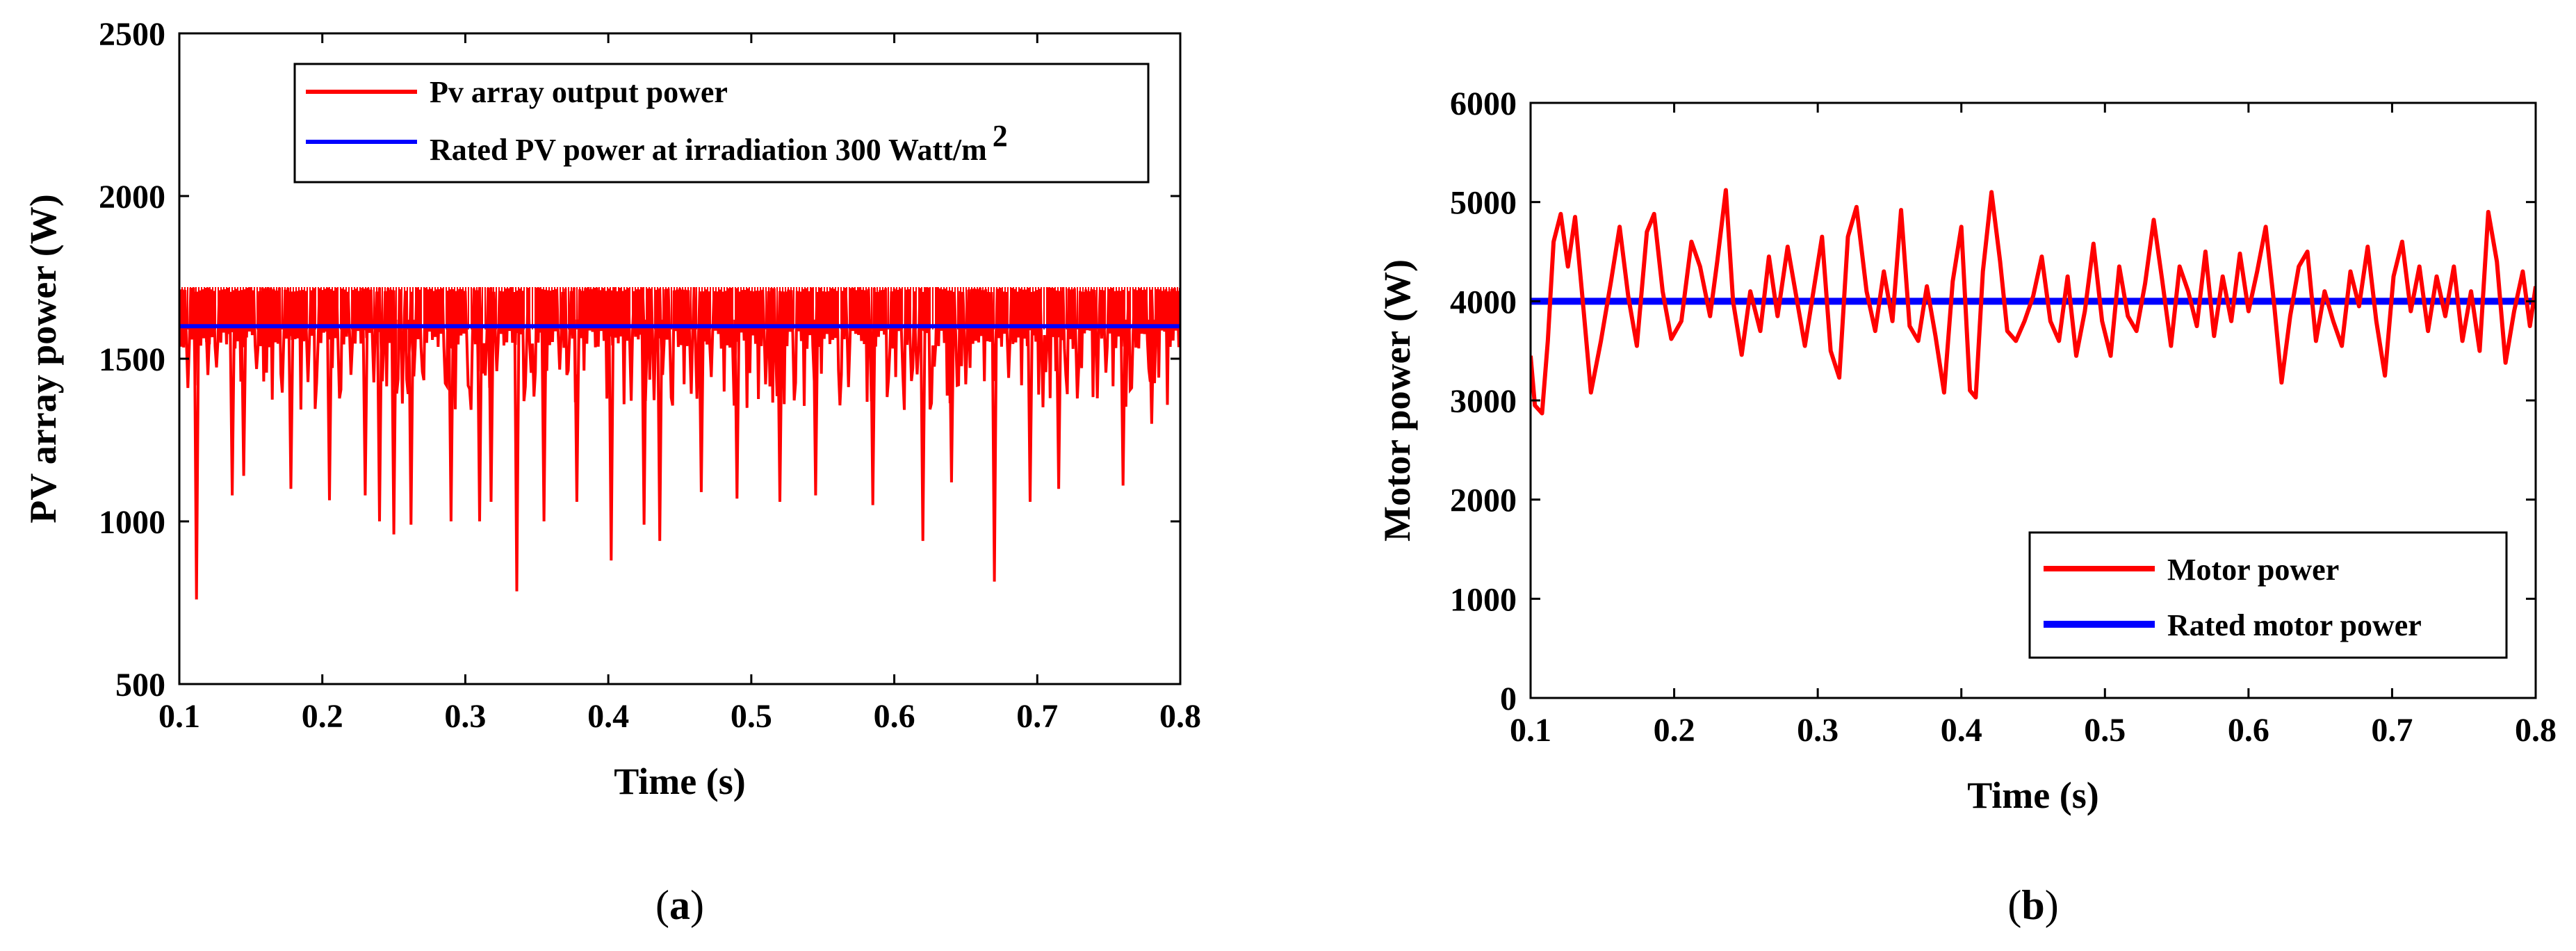 This screenshot has height=951, width=2576. Describe the element at coordinates (679, 308) in the screenshot. I see `series-band-pv-array-output-power` at that location.